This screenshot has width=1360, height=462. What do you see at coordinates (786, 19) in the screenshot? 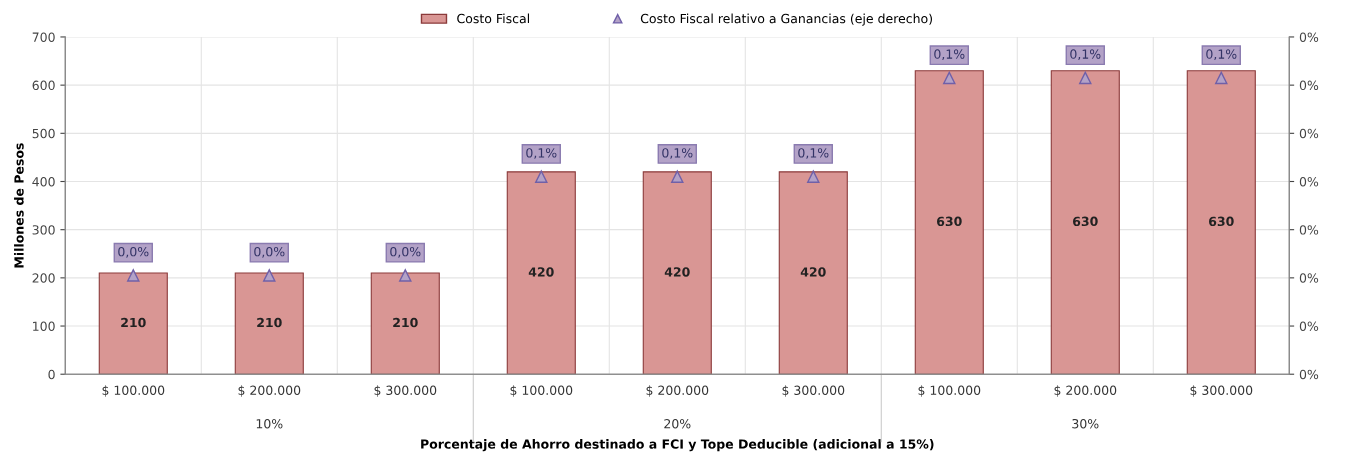
I see `legend-label: Costo Fiscal relativo a Ganancias (eje derecho)` at bounding box center [786, 19].